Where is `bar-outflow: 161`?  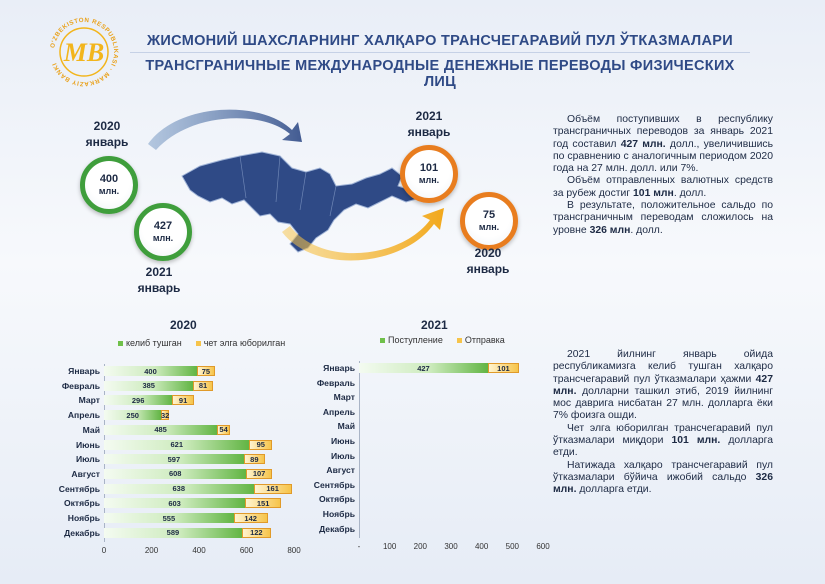
bar-outflow: 161 is located at coordinates (272, 488).